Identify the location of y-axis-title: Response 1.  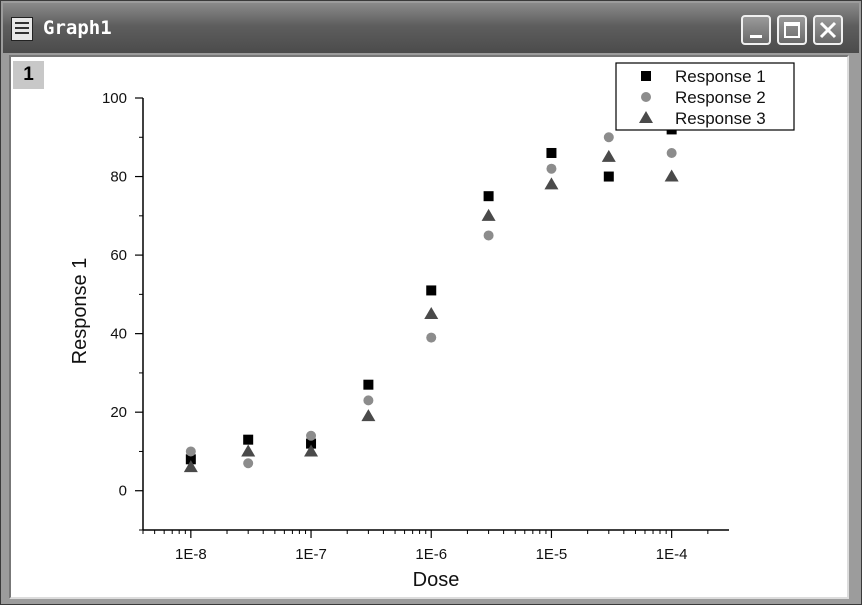
(80, 311).